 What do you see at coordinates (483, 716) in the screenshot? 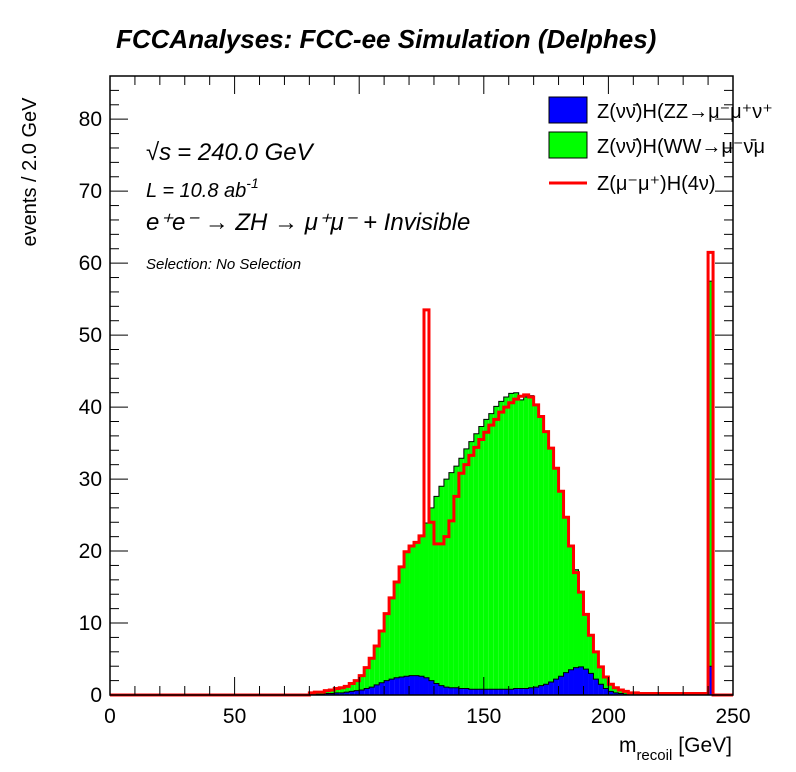
I see `x-tick-label: 150` at bounding box center [483, 716].